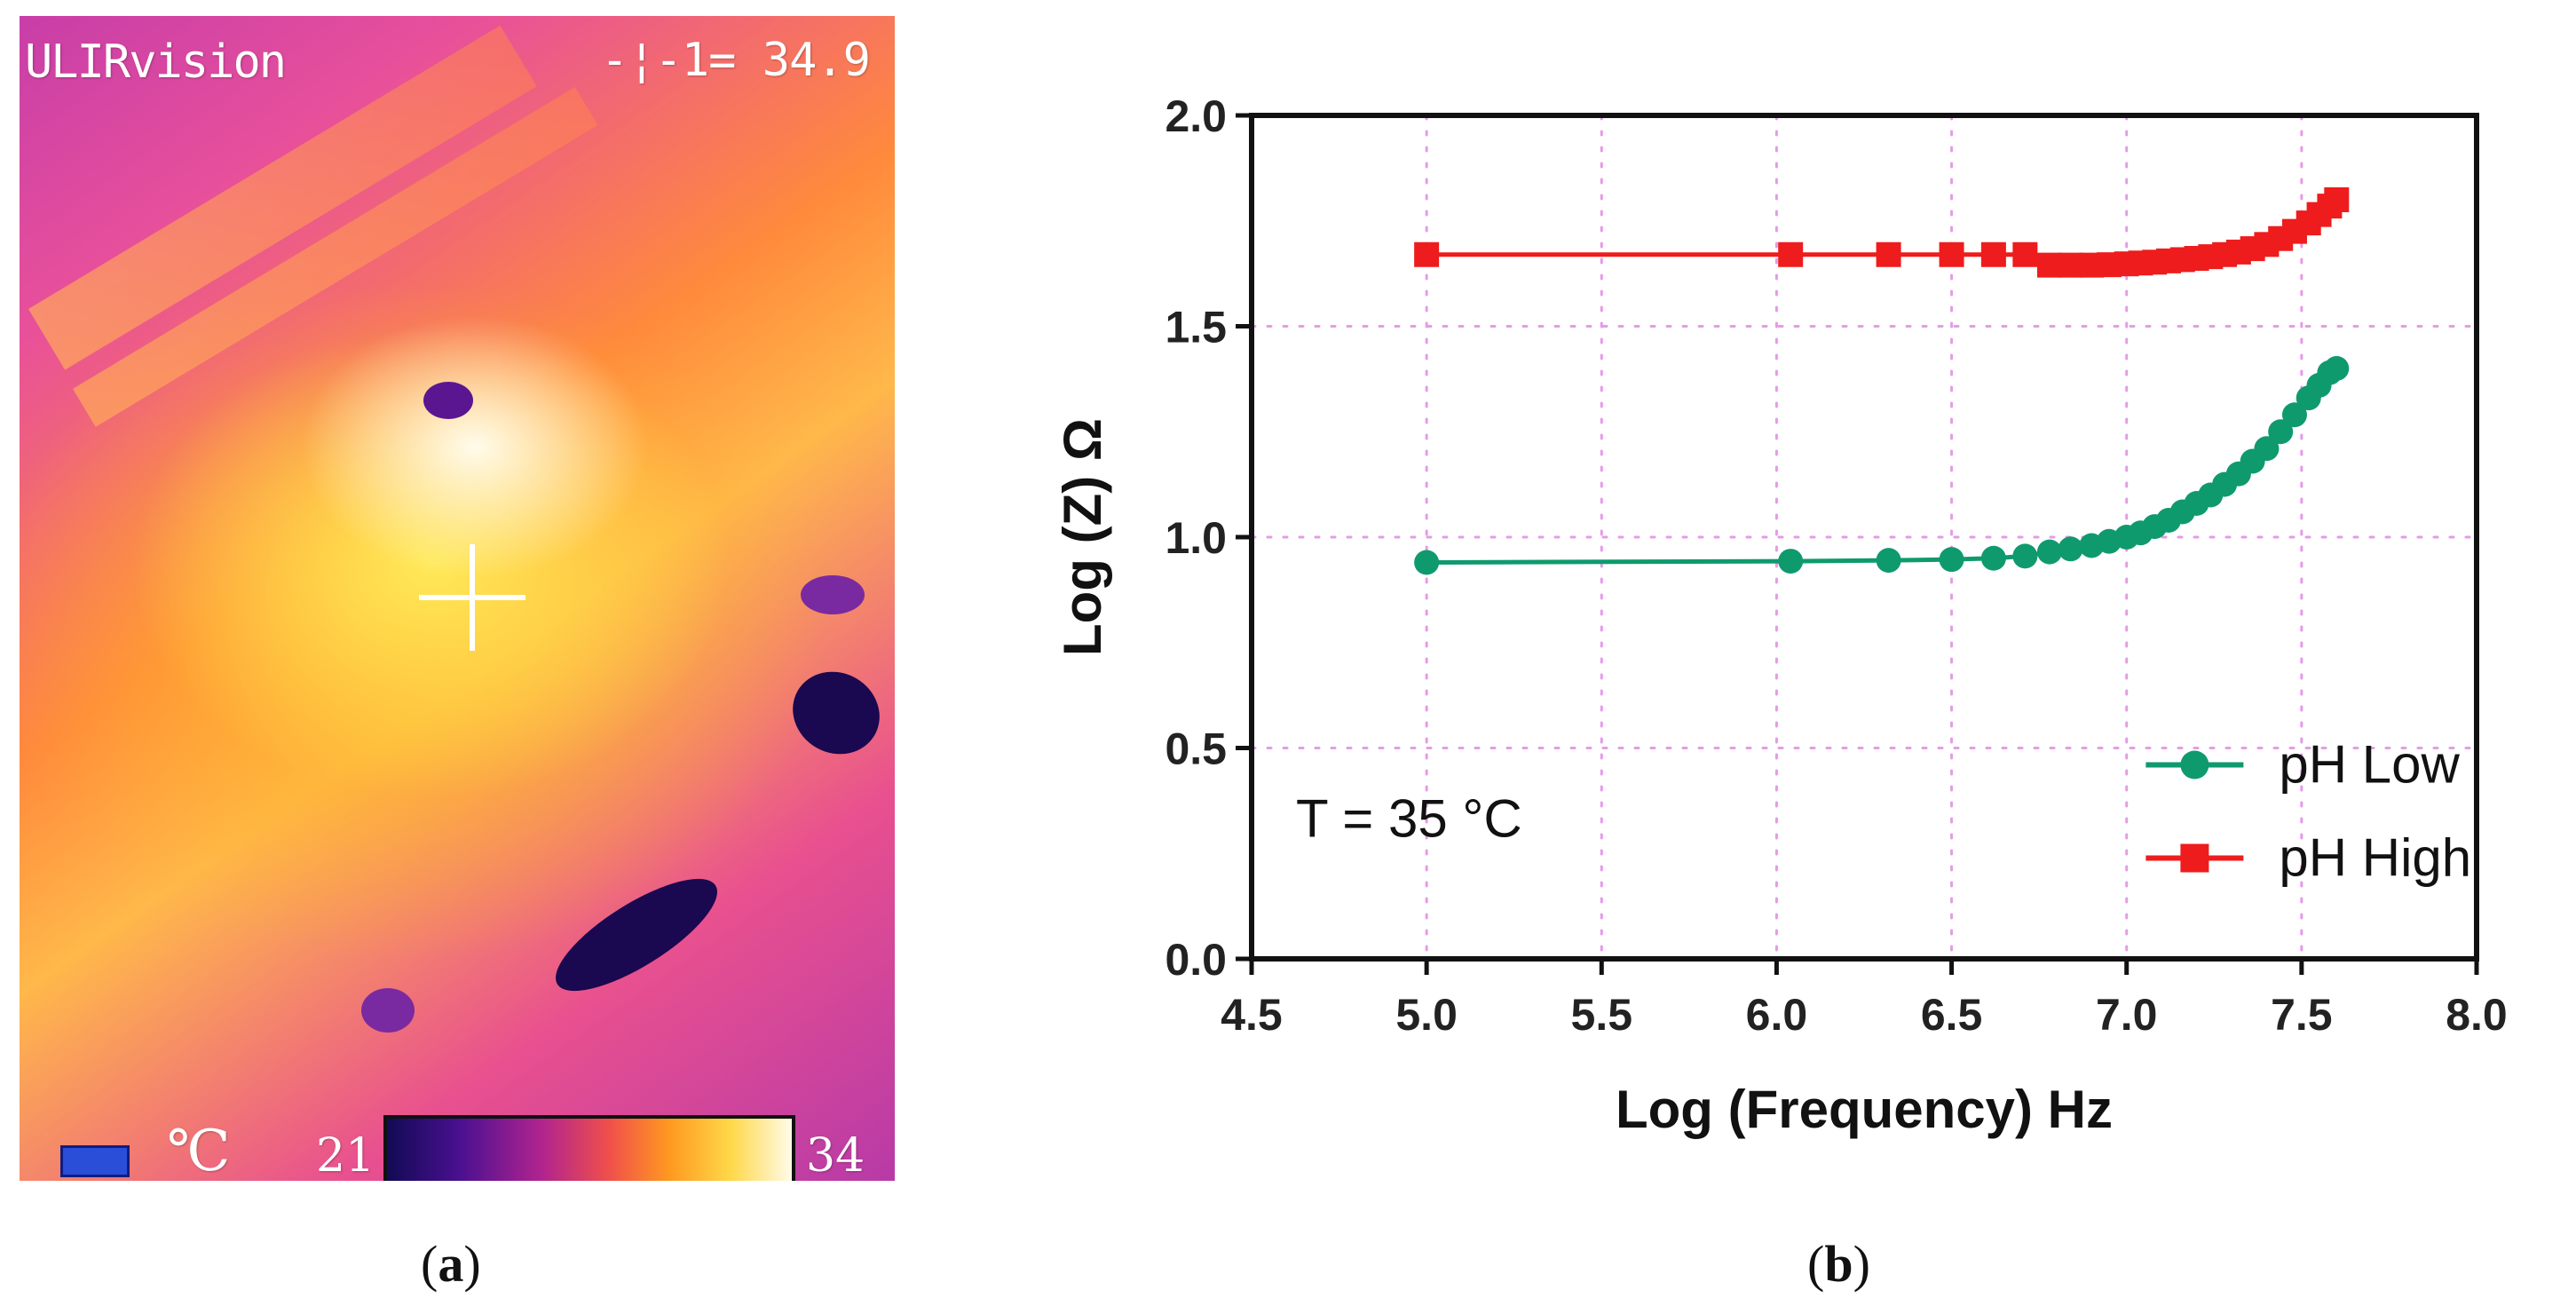 The image size is (2576, 1306). I want to click on legend-label: pH Low, so click(2369, 765).